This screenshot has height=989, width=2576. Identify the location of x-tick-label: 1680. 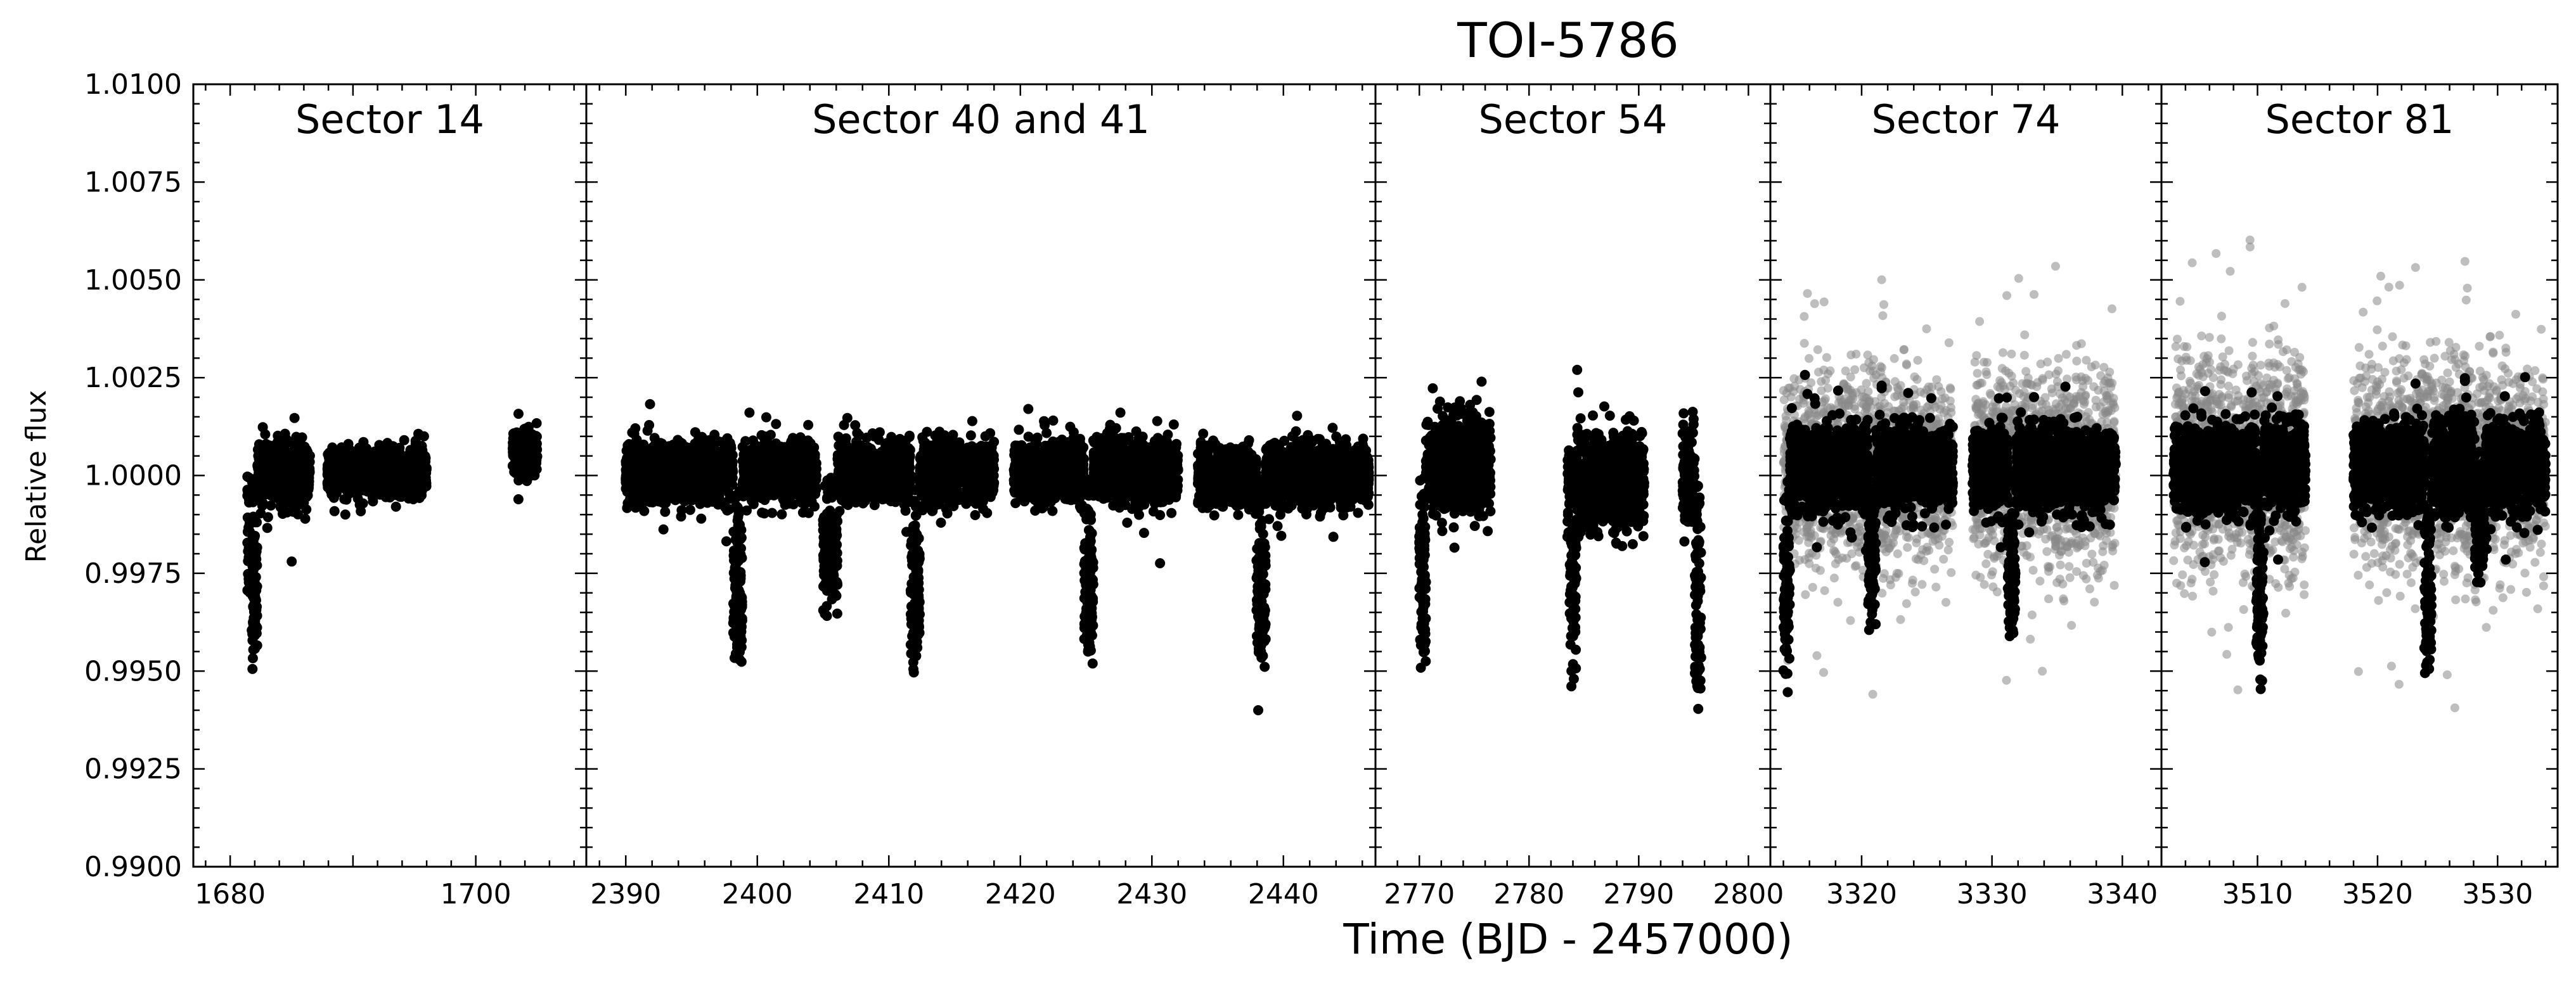
(230, 894).